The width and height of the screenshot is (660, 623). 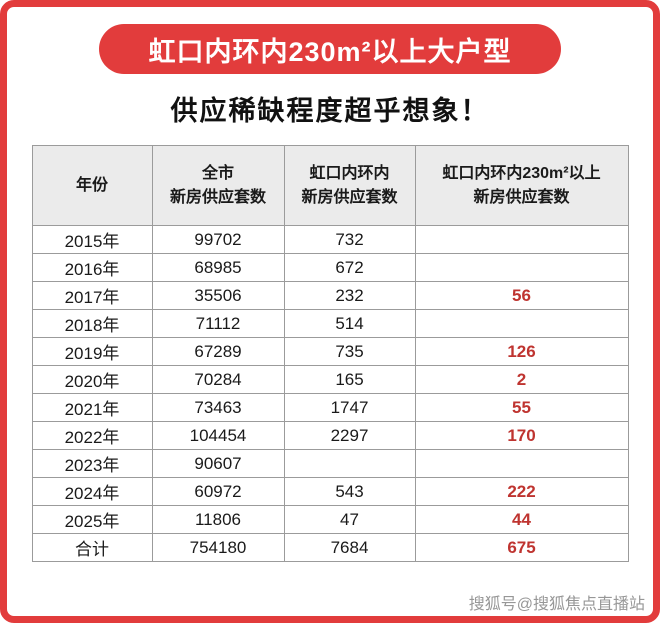 What do you see at coordinates (349, 491) in the screenshot?
I see `cell-inner-ring: 543` at bounding box center [349, 491].